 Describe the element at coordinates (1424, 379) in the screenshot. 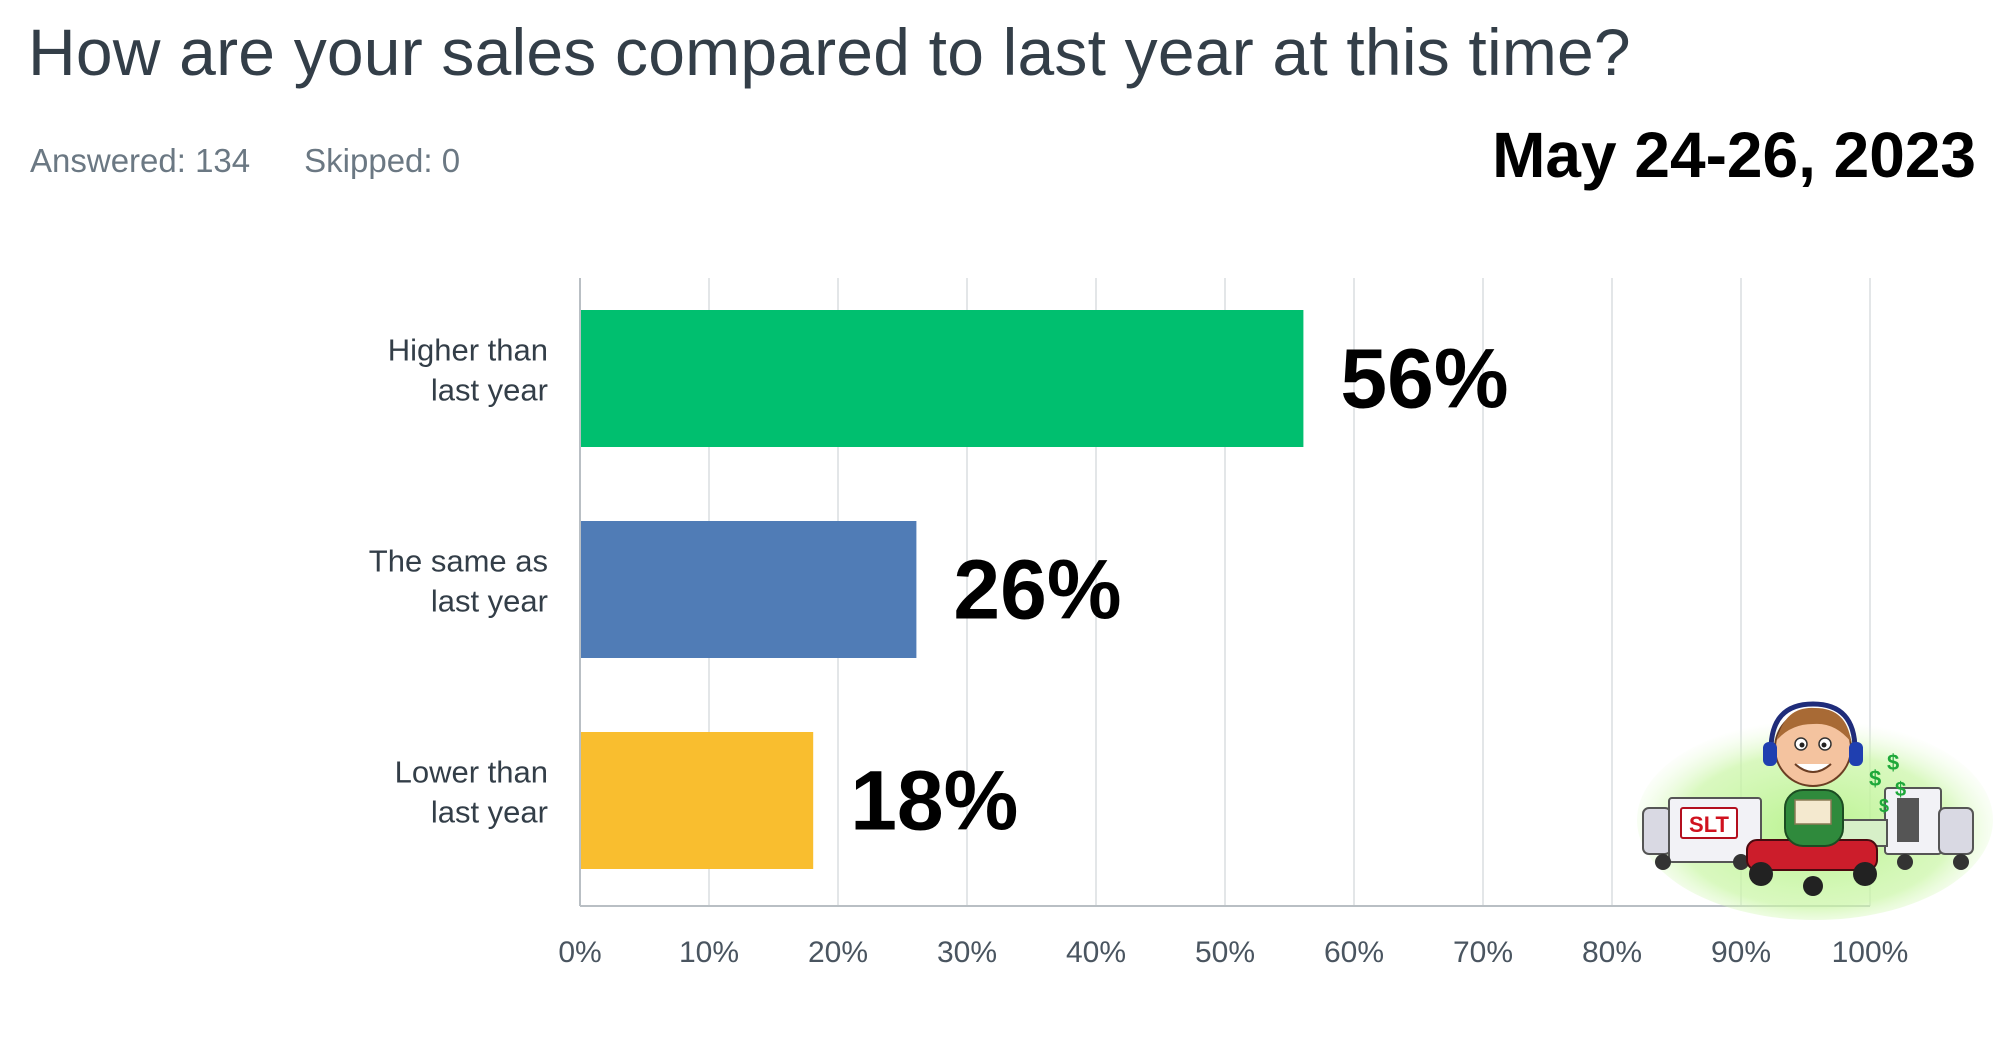

I see `value-label: 56%` at that location.